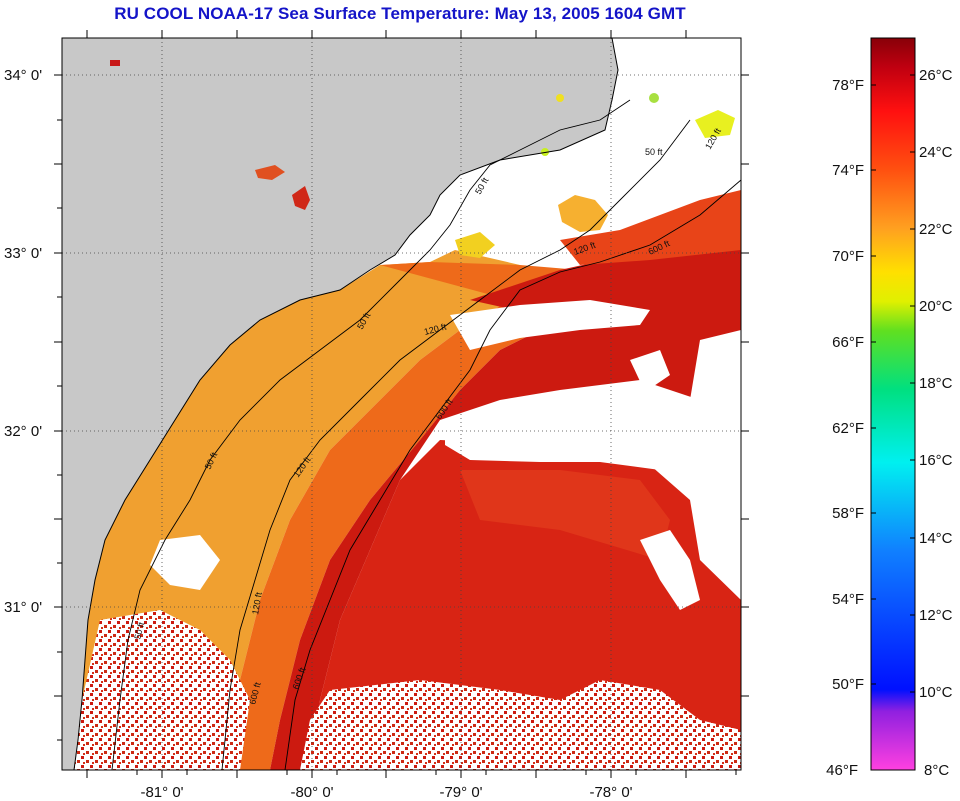  I want to click on colorbar-c-14: 14°C, so click(936, 538).